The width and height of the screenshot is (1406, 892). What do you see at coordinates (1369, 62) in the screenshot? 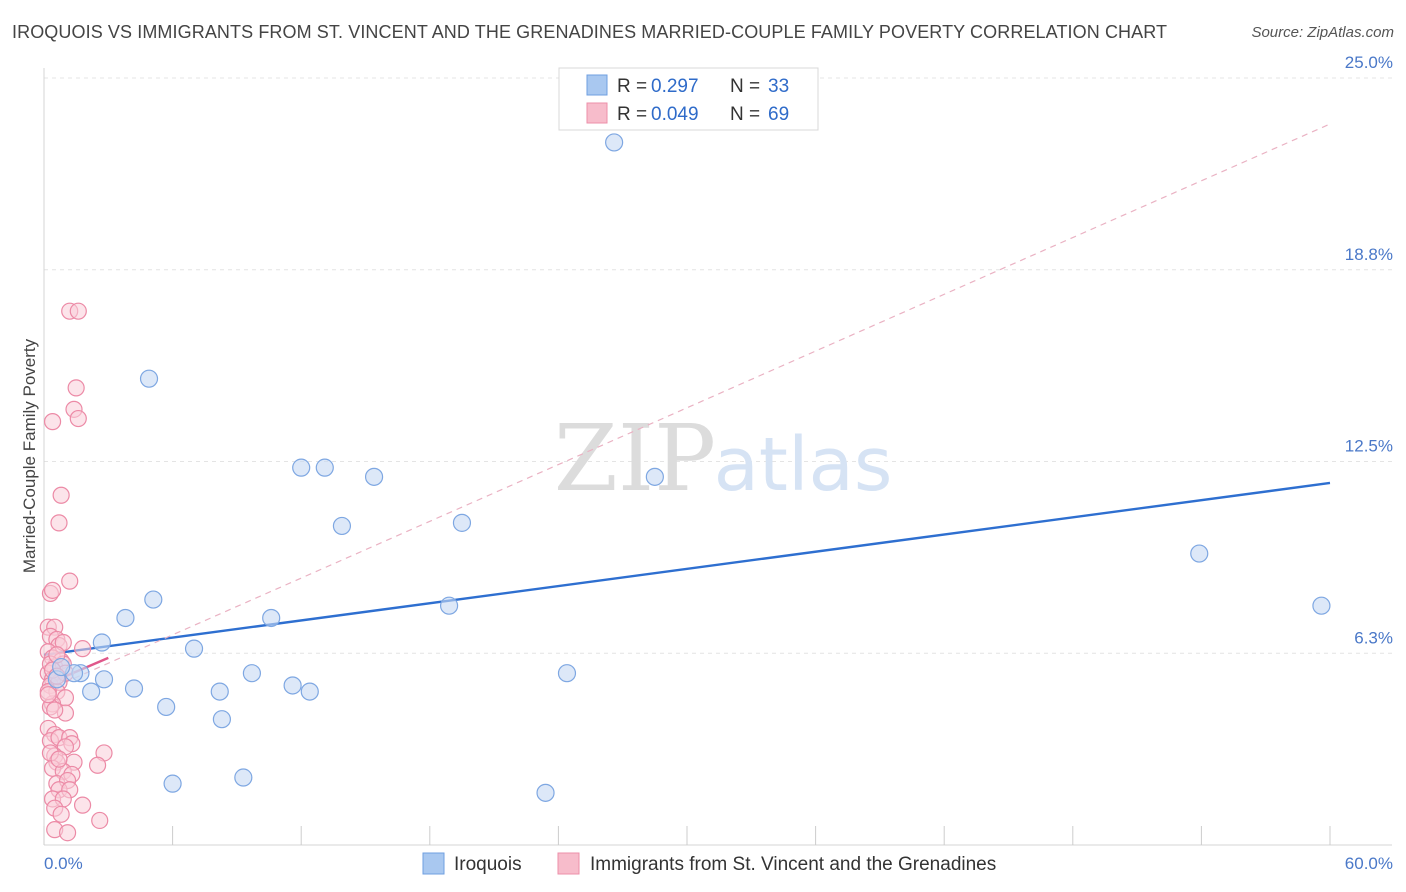
I see `y-tick-label: 25.0%` at bounding box center [1369, 62].